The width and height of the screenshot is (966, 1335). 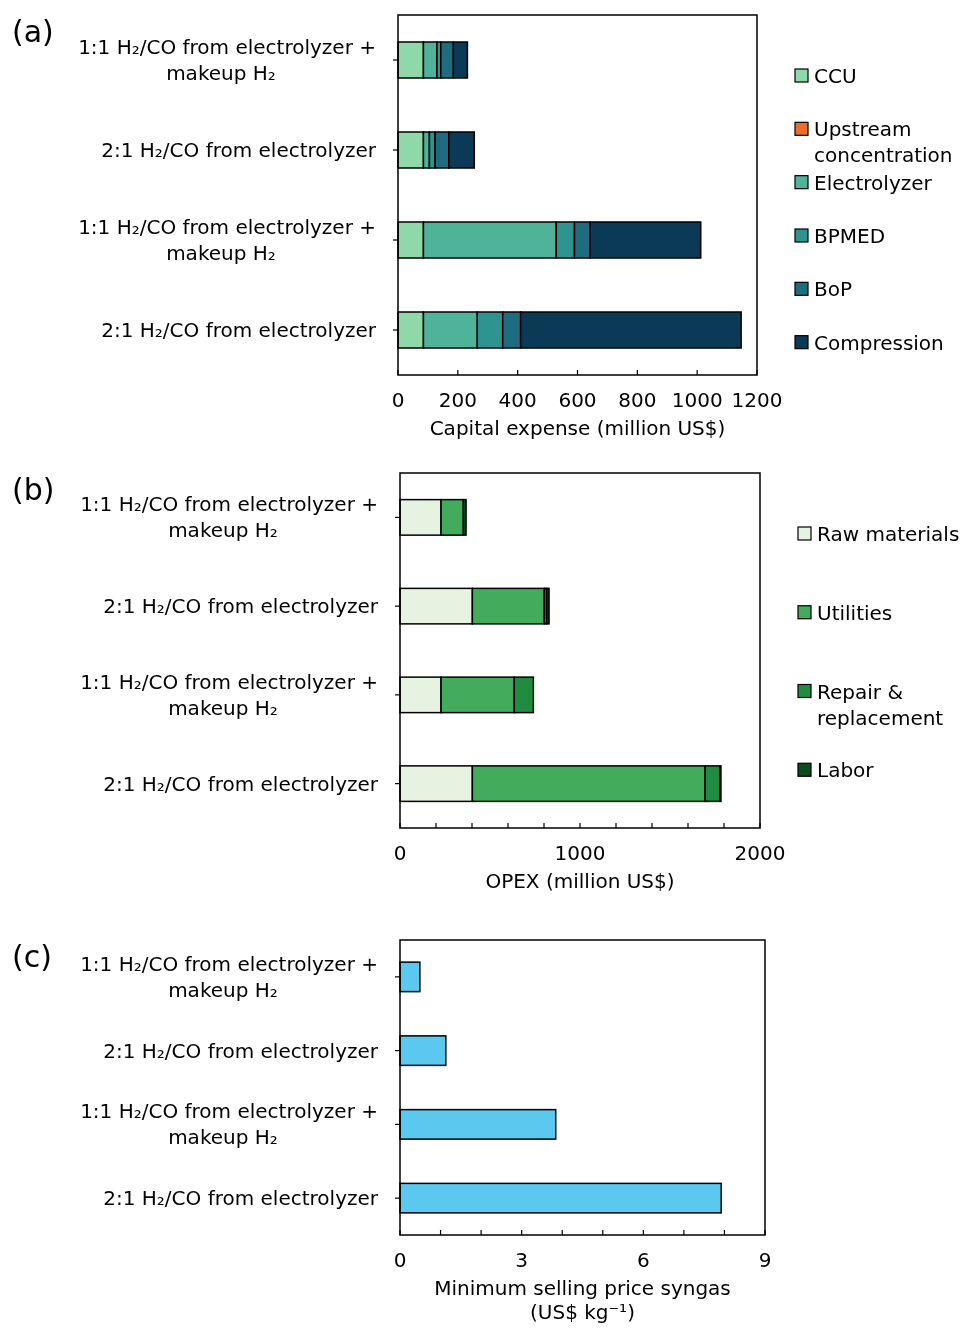 I want to click on x-axis-title: Minimum selling price syngas (US$ kg⁻¹), so click(x=582, y=1300).